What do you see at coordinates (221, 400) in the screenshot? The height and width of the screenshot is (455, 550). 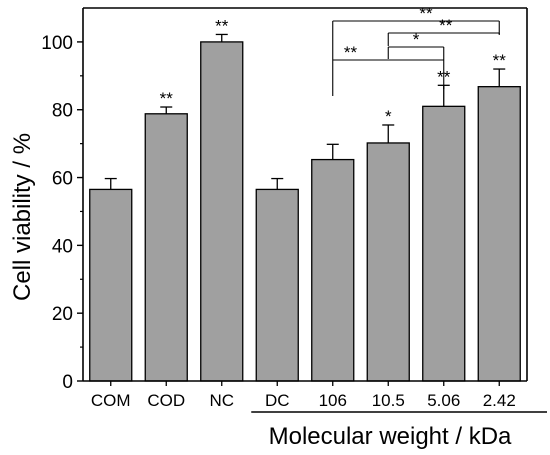 I see `x-tick-label: NC` at bounding box center [221, 400].